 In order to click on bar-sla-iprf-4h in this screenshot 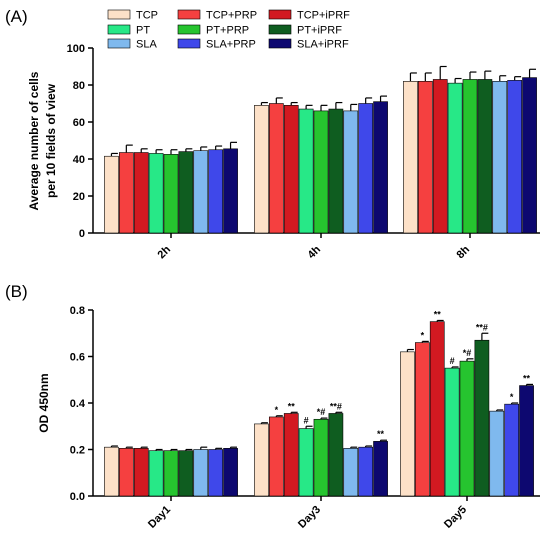, I will do `click(380, 167)`.